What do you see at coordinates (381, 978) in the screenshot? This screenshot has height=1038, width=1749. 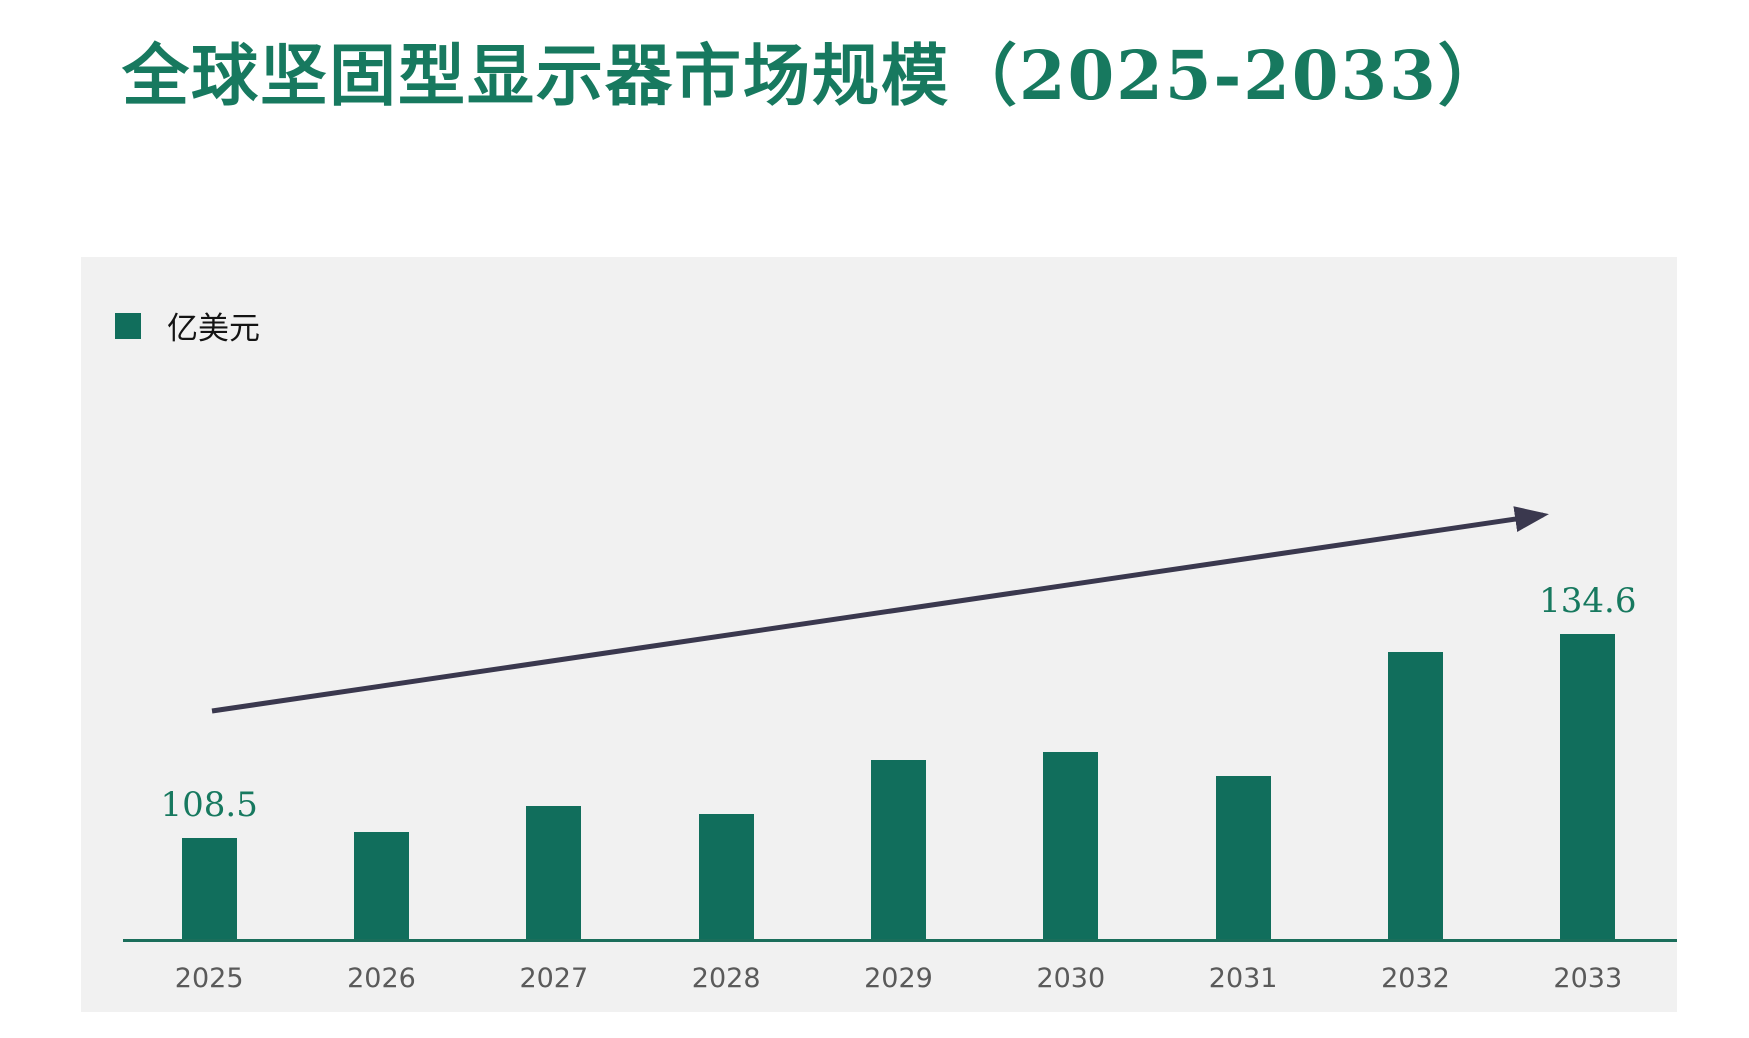 I see `x-axis-label: 2026` at bounding box center [381, 978].